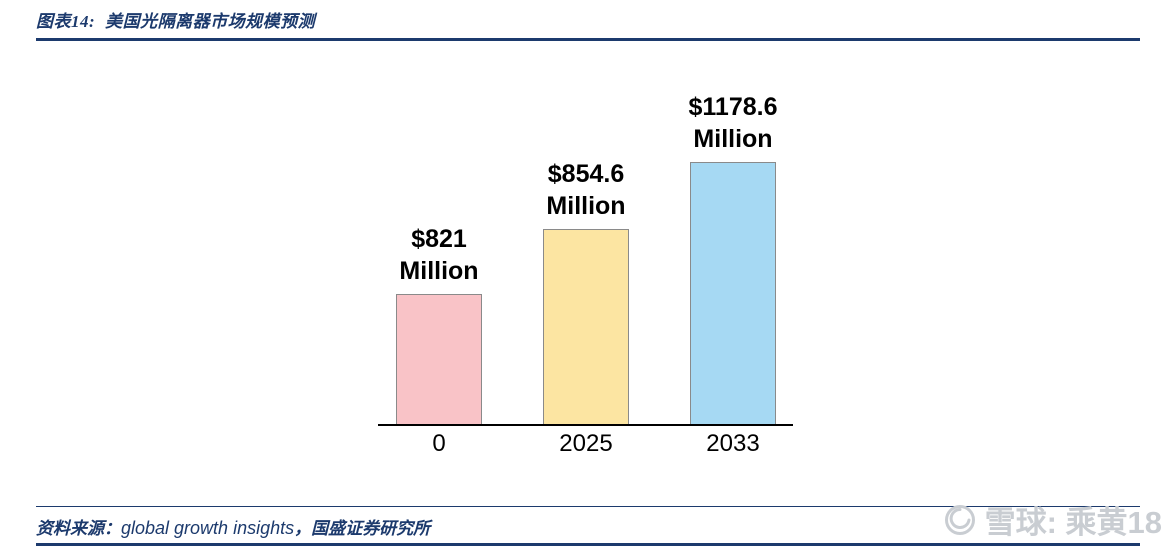  Describe the element at coordinates (588, 39) in the screenshot. I see `title-divider` at that location.